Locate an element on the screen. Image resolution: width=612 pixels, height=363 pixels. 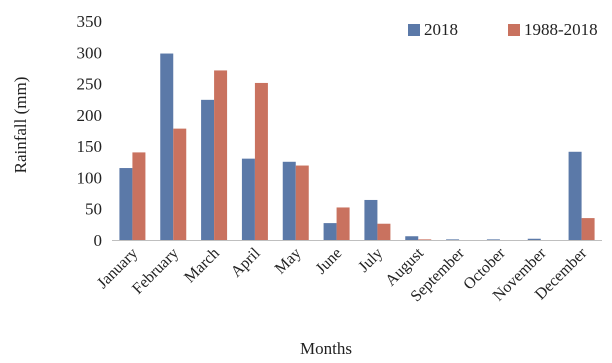
y-axis-title: Rainfall (mm) is located at coordinates (20, 125).